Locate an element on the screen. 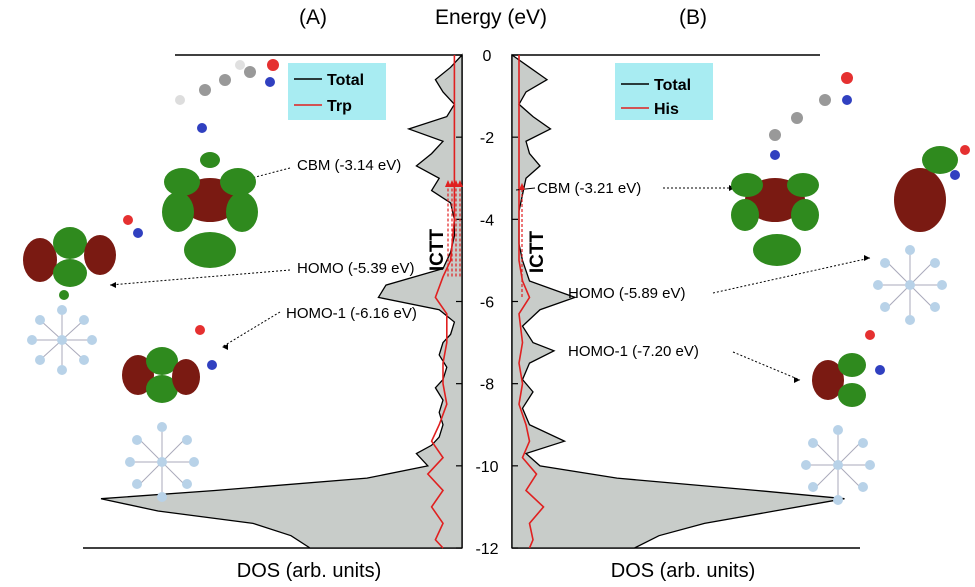 The image size is (975, 587). legend-b: Total His is located at coordinates (664, 91).